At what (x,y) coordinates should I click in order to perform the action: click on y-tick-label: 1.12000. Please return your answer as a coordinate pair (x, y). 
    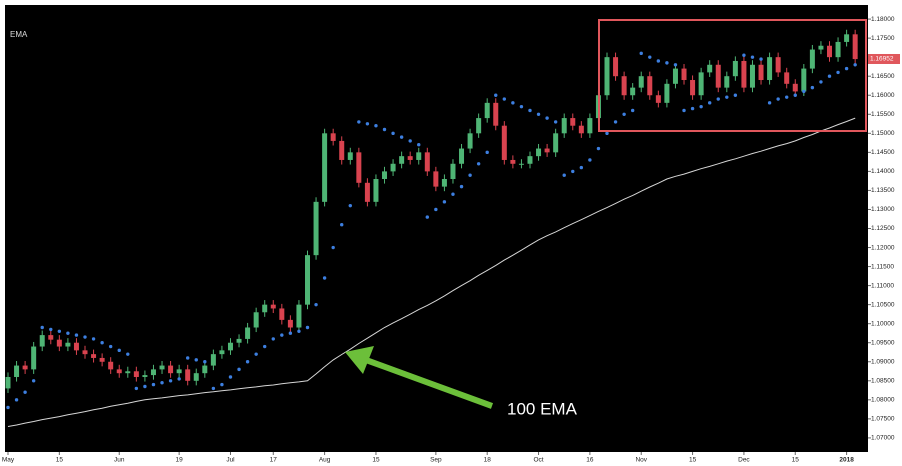
    Looking at the image, I should click on (883, 247).